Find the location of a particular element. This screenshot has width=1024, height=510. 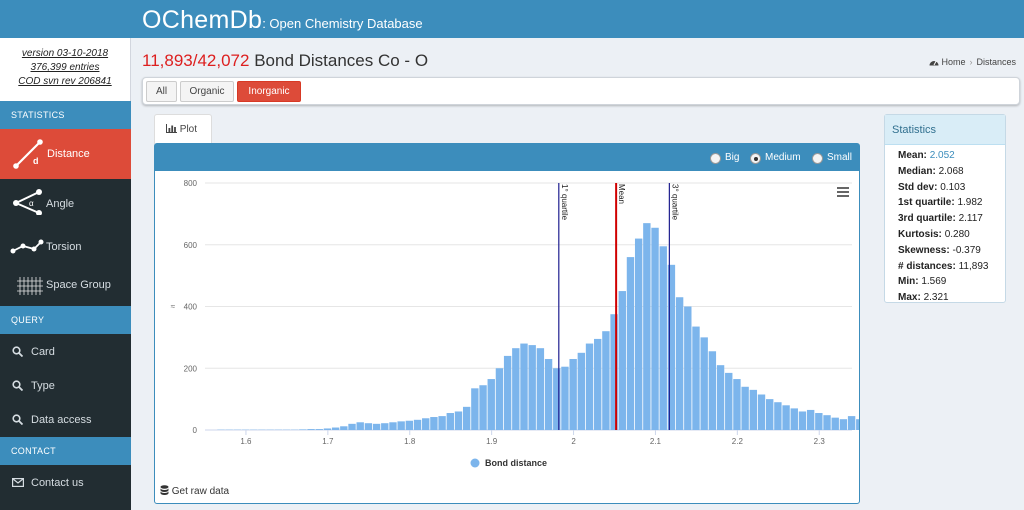

sidebar-item-space-group: Space Group is located at coordinates (65, 287).